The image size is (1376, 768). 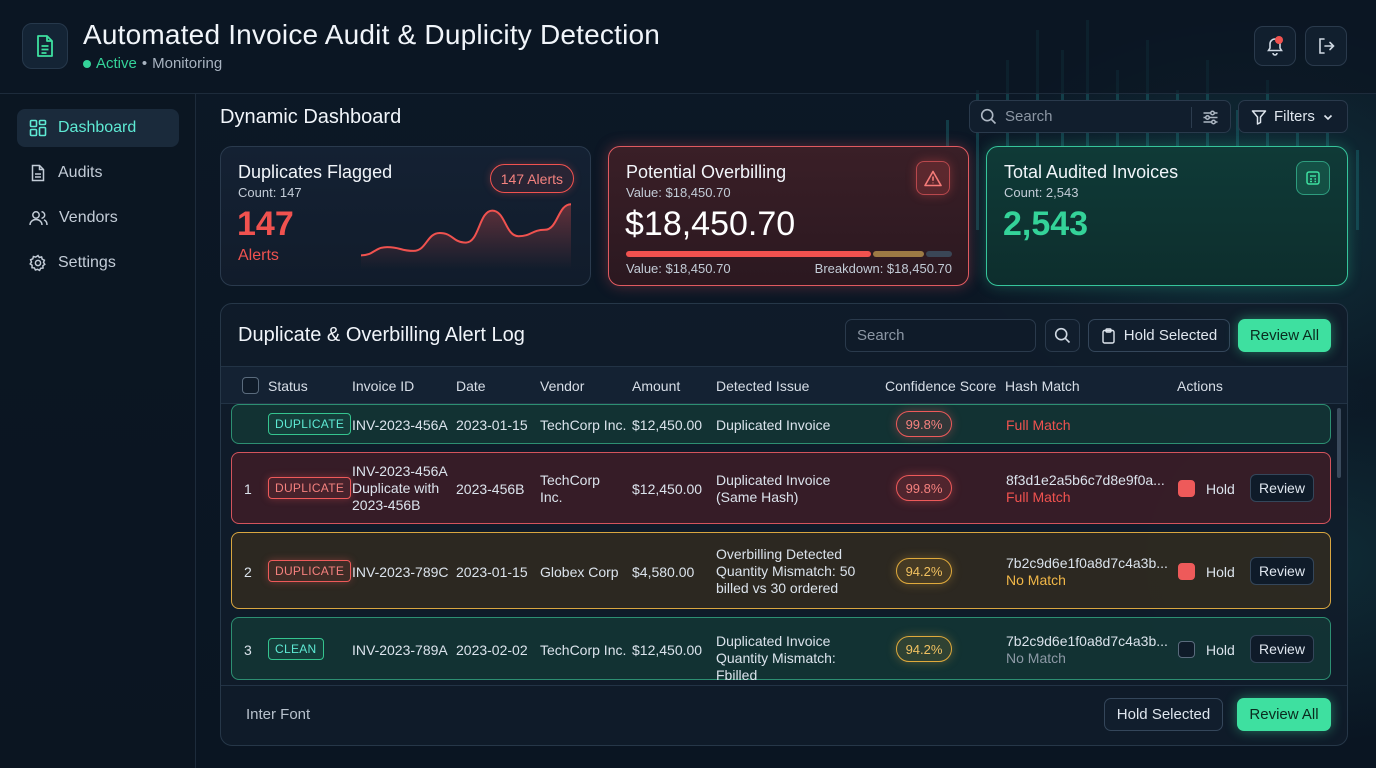 I want to click on status-monitoring-label: Monitoring, so click(x=187, y=63).